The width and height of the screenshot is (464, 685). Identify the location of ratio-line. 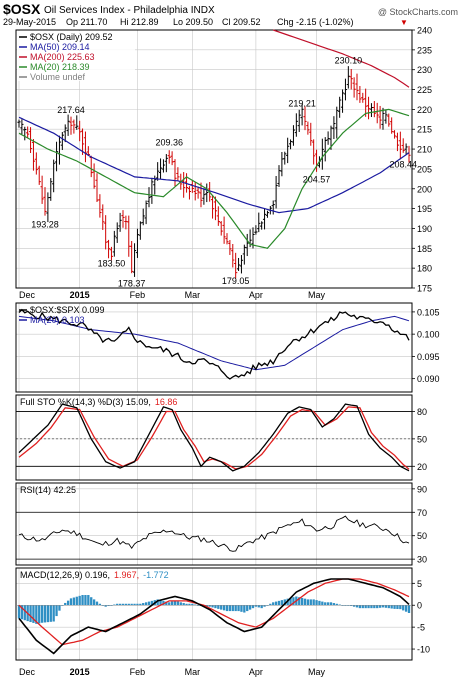
(214, 344).